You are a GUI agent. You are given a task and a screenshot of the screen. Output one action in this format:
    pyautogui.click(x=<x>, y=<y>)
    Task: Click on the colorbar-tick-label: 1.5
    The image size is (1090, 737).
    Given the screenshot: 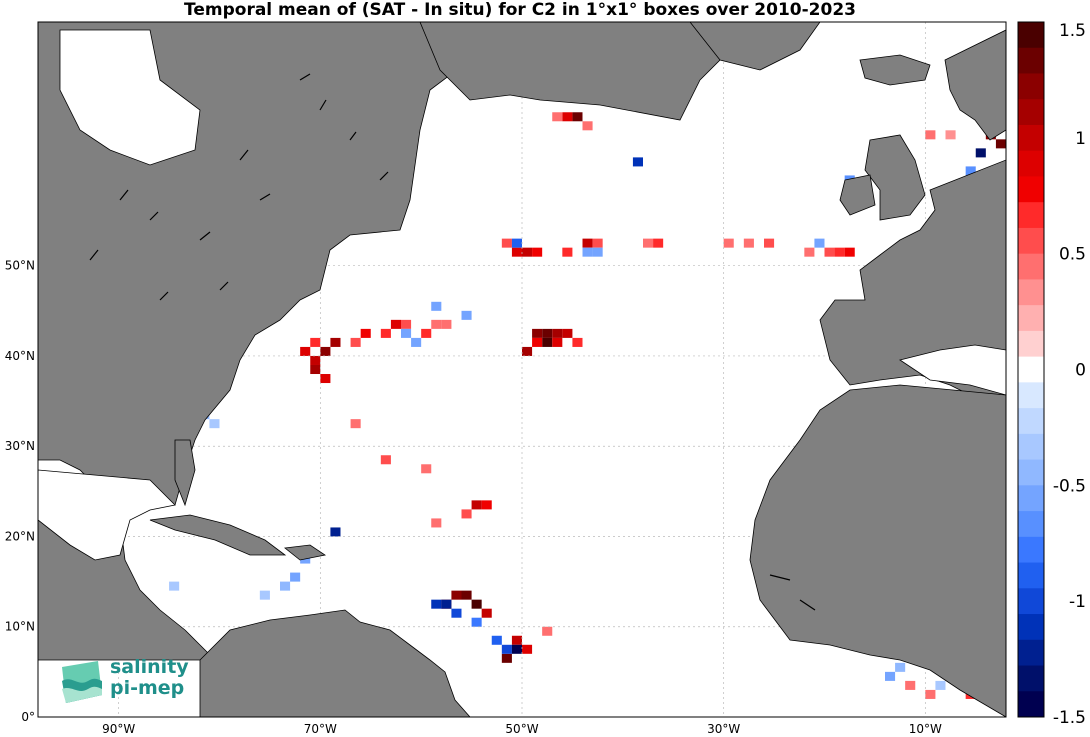 What is the action you would take?
    pyautogui.click(x=1072, y=31)
    